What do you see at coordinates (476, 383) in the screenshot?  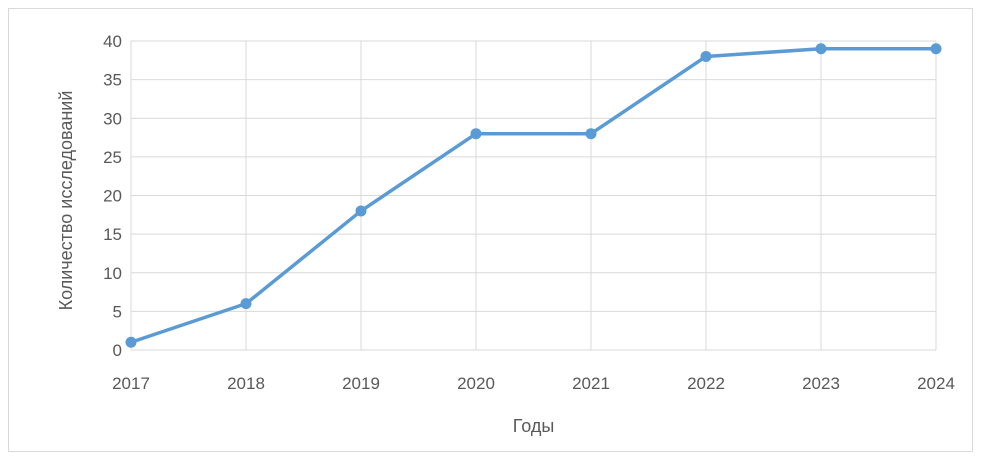 I see `x-tick-label: 2020` at bounding box center [476, 383].